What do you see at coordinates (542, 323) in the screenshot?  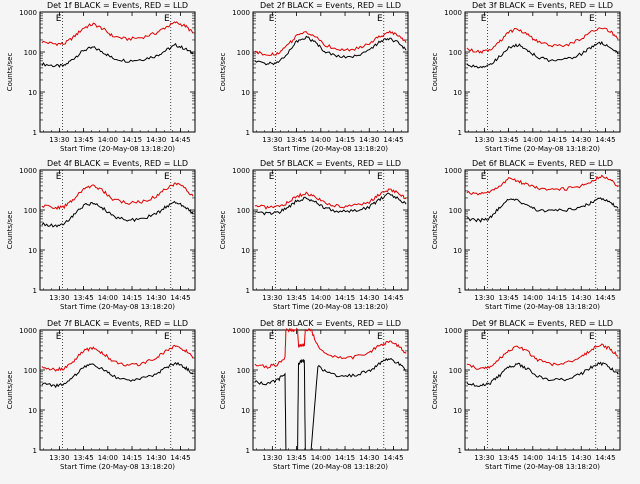 I see `chart-title: Det 9f BLACK = Events, RED = LLD` at bounding box center [542, 323].